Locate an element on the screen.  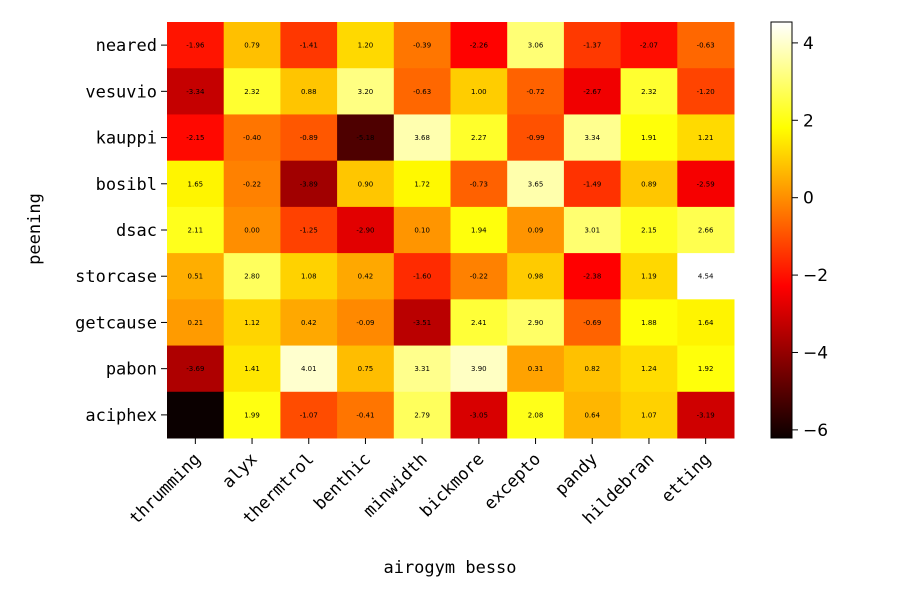
cell-value-label: 0.75 is located at coordinates (366, 369).